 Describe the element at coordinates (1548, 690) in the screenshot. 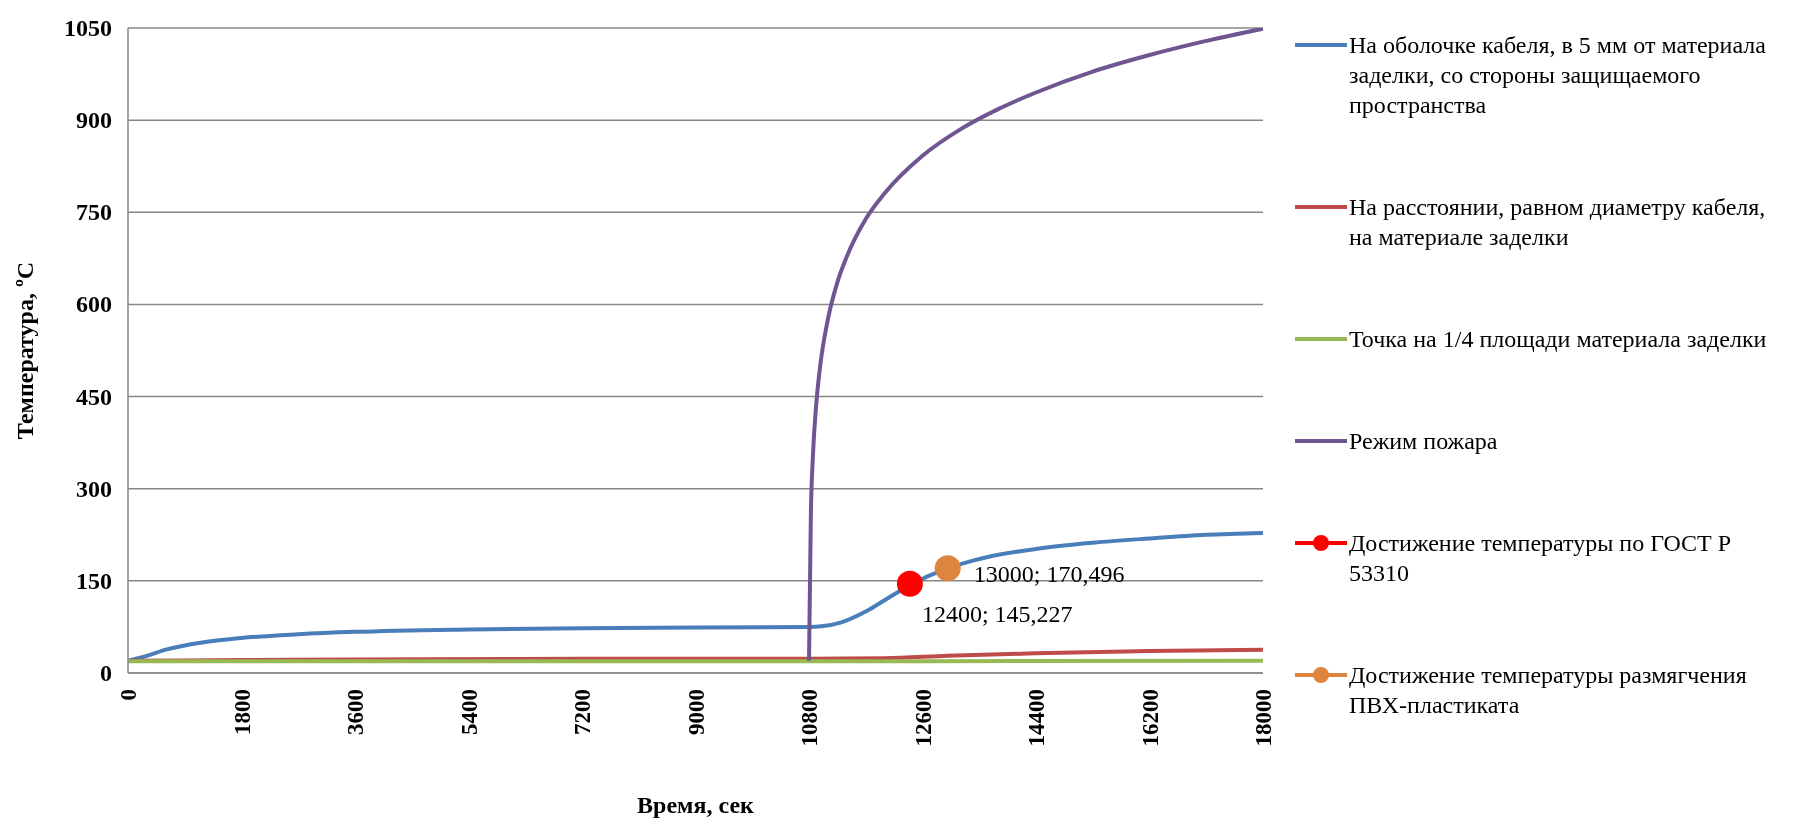

I see `legend-label: Достижение температуры размягчения ПВХ-пластиката` at that location.